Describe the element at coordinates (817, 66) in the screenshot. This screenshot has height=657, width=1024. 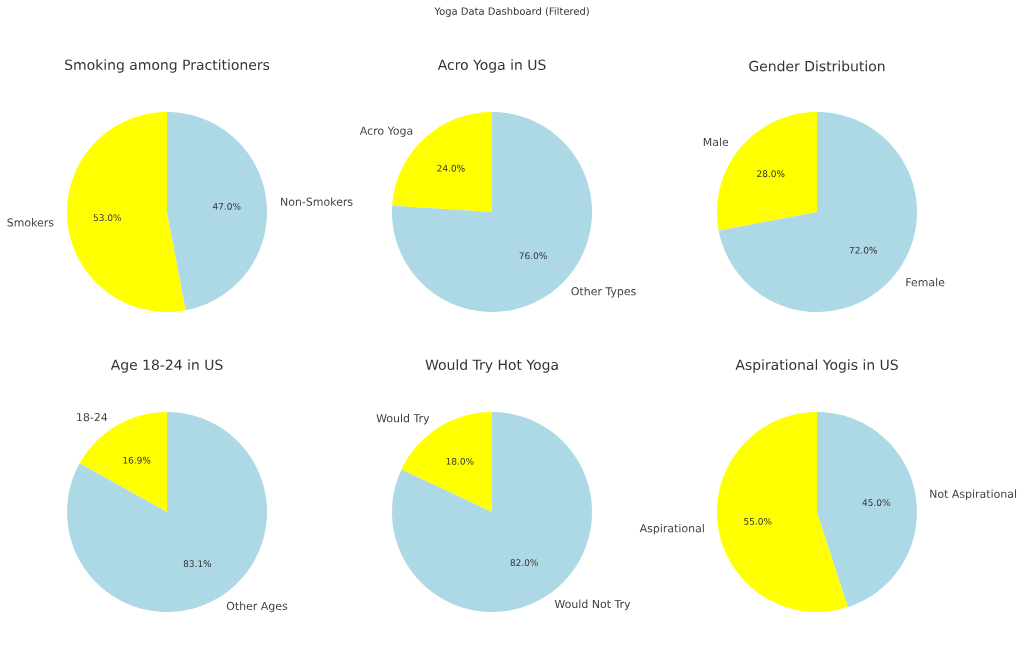
I see `chart-title: Gender Distribution` at that location.